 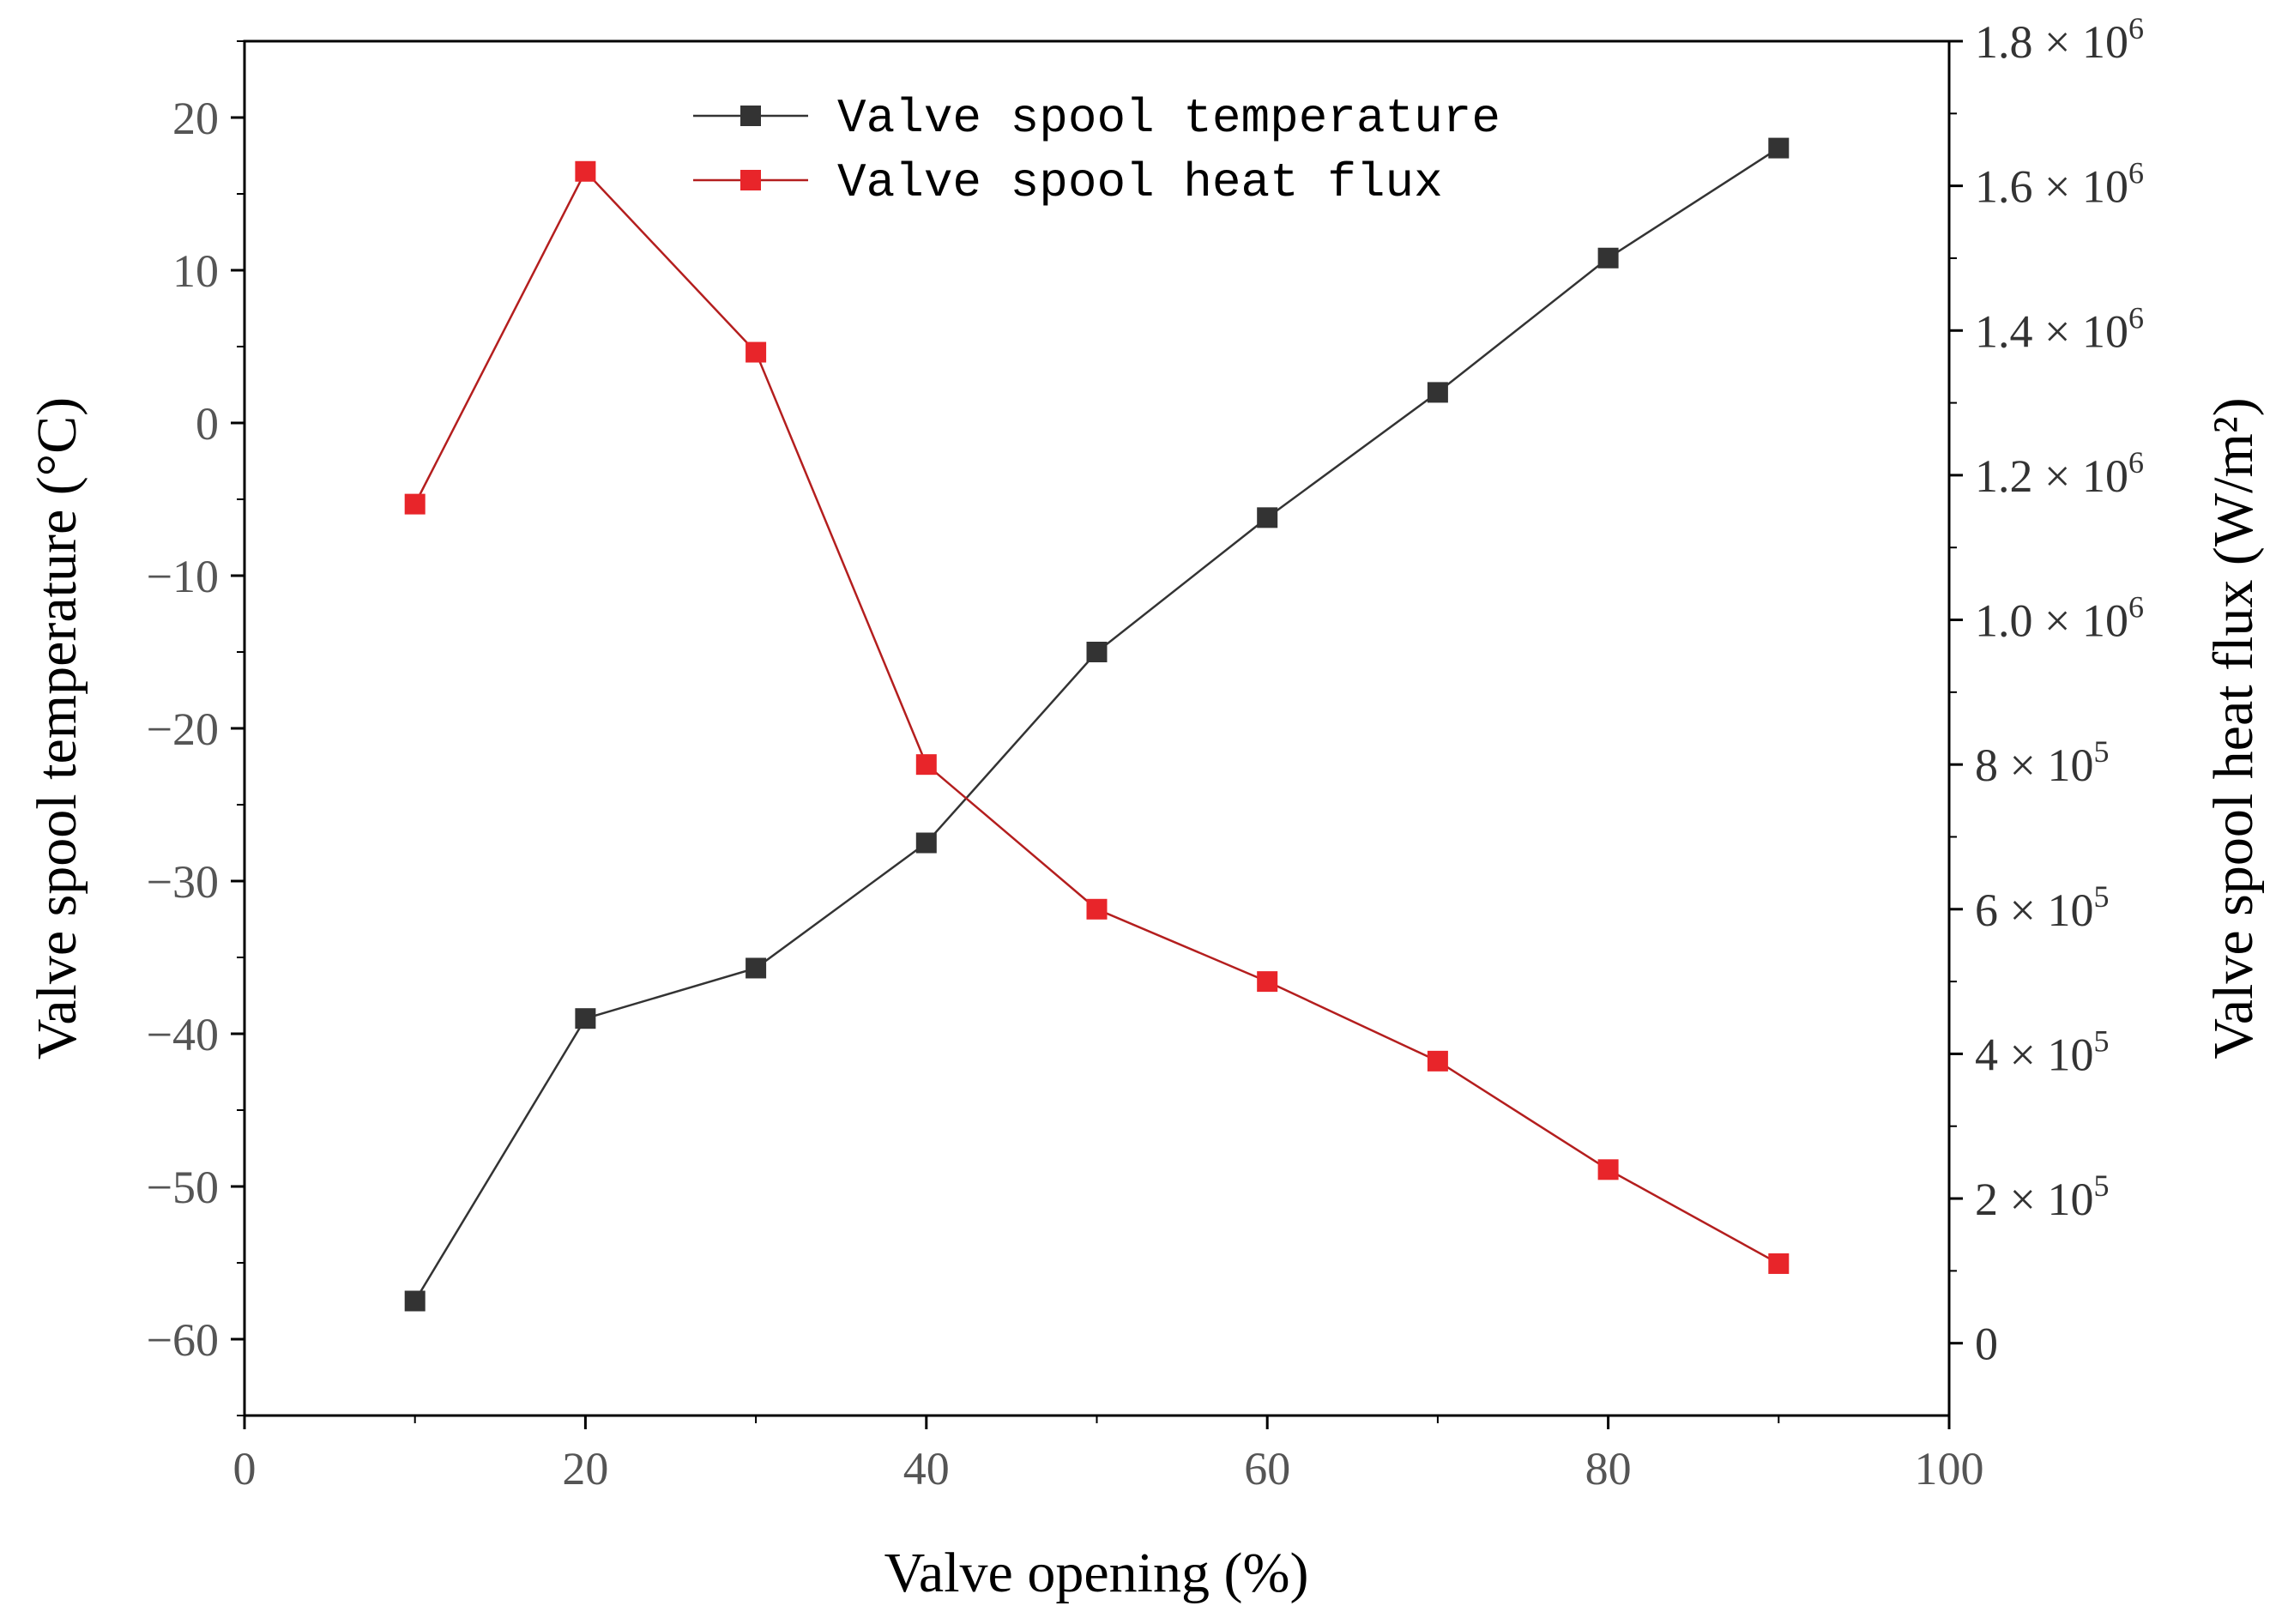 What do you see at coordinates (2234, 728) in the screenshot?
I see `y2-axis-title: Valve spool heat flux (W/m²)` at bounding box center [2234, 728].